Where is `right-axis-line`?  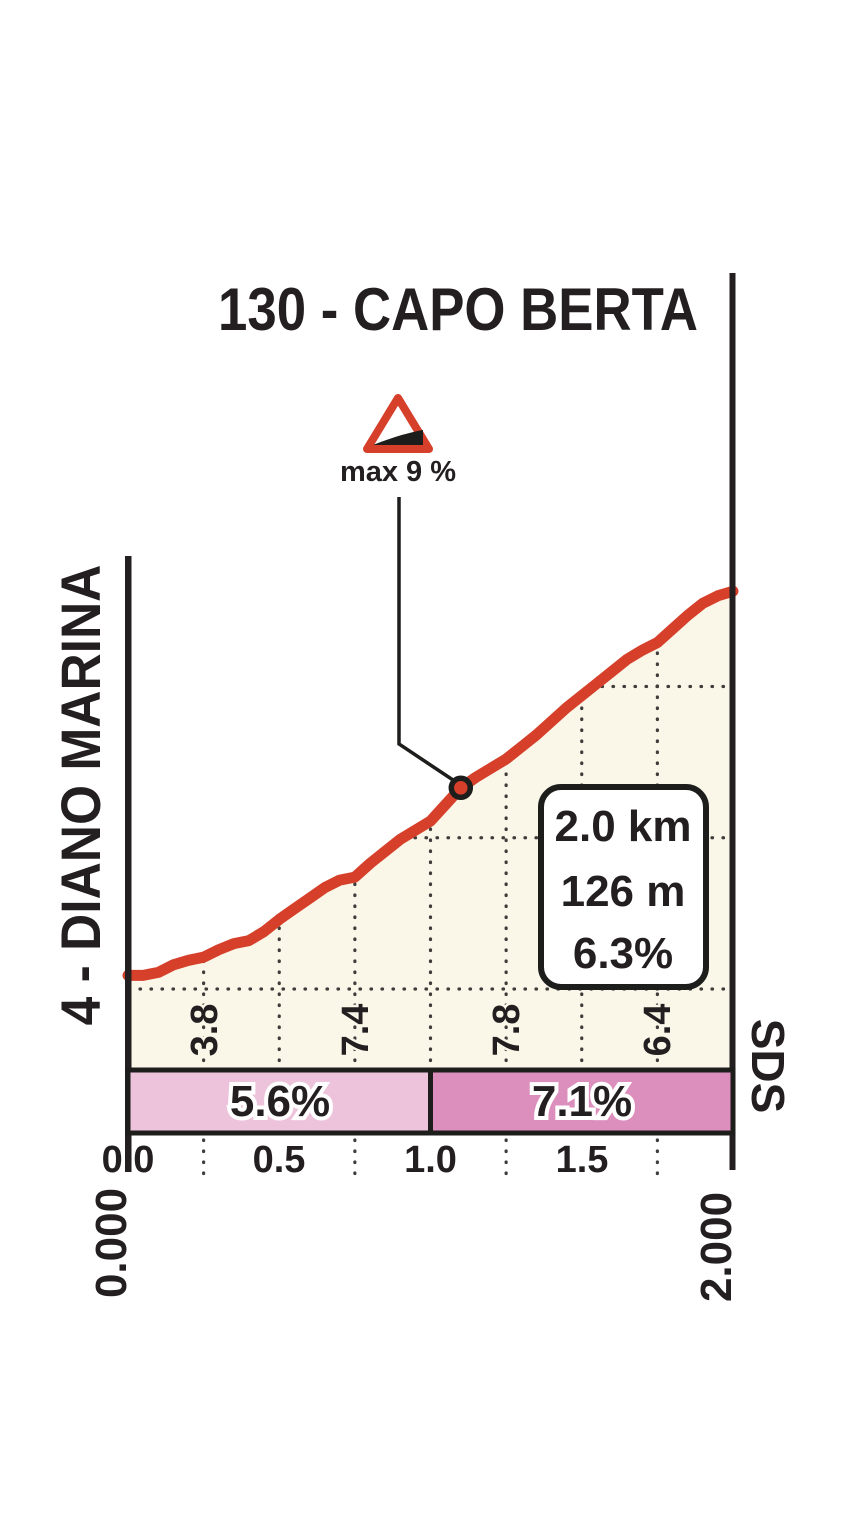 right-axis-line is located at coordinates (732, 721).